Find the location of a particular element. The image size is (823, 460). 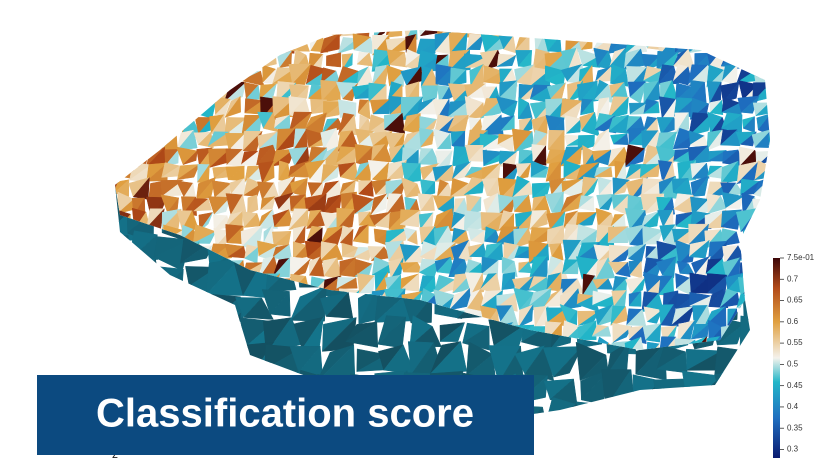

colorbar-tick-label: 0.4 is located at coordinates (793, 406).